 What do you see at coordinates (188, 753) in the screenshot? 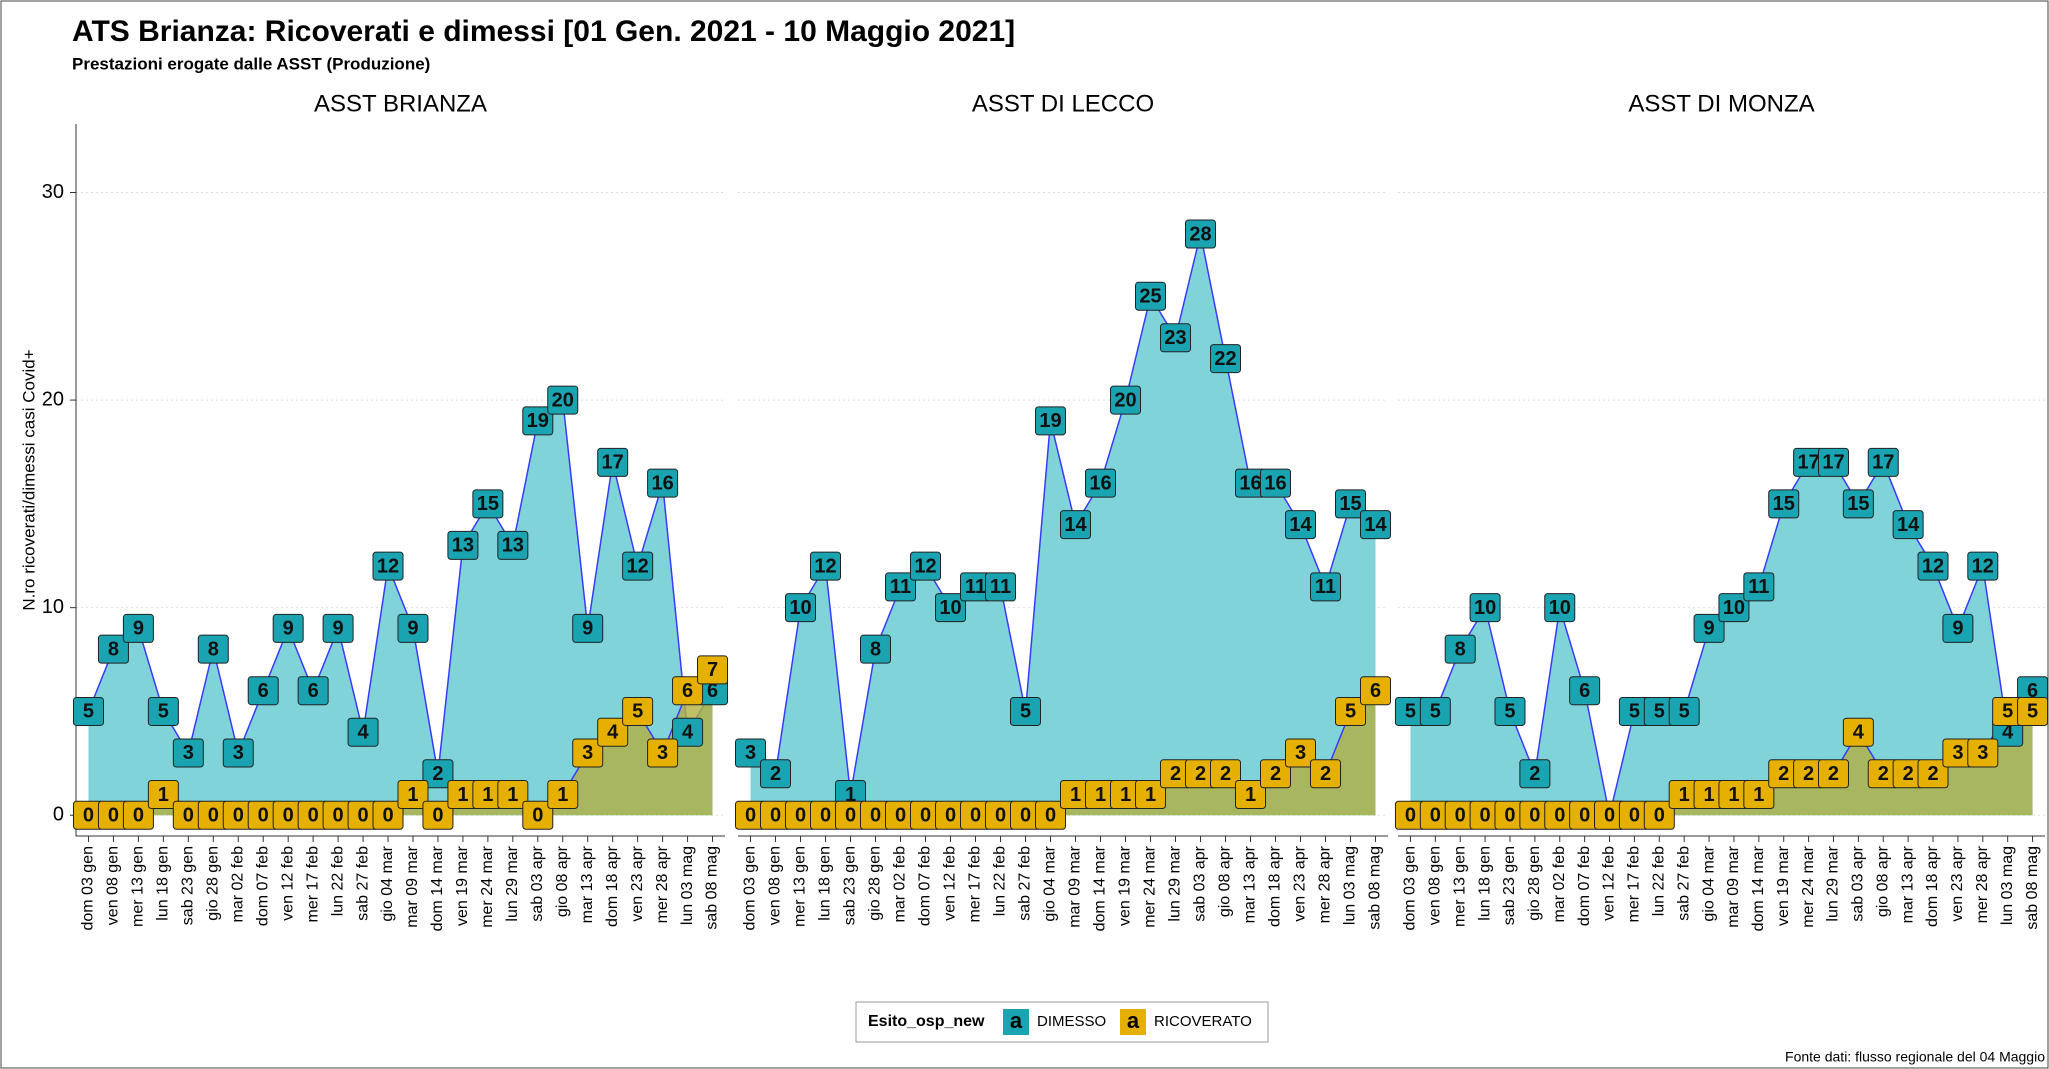
I see `data-label: 3` at bounding box center [188, 753].